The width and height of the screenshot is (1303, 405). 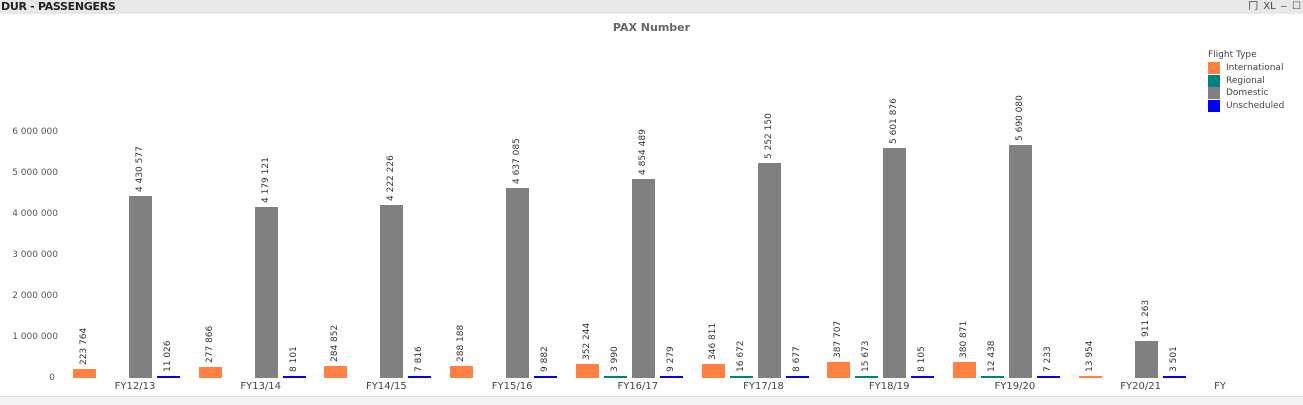 I want to click on x-axis-title: FY, so click(x=1220, y=386).